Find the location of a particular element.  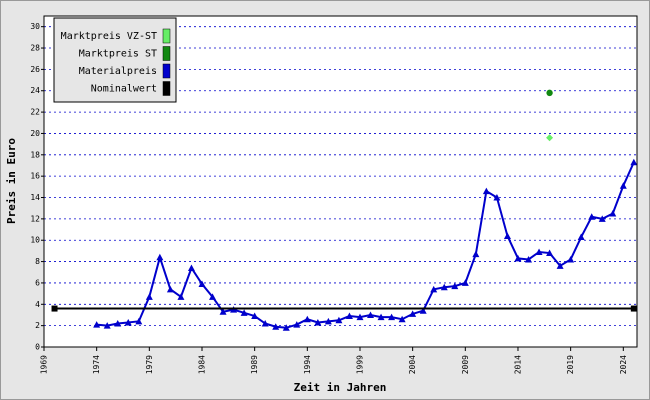

y-tick-label: 20 is located at coordinates (35, 133).